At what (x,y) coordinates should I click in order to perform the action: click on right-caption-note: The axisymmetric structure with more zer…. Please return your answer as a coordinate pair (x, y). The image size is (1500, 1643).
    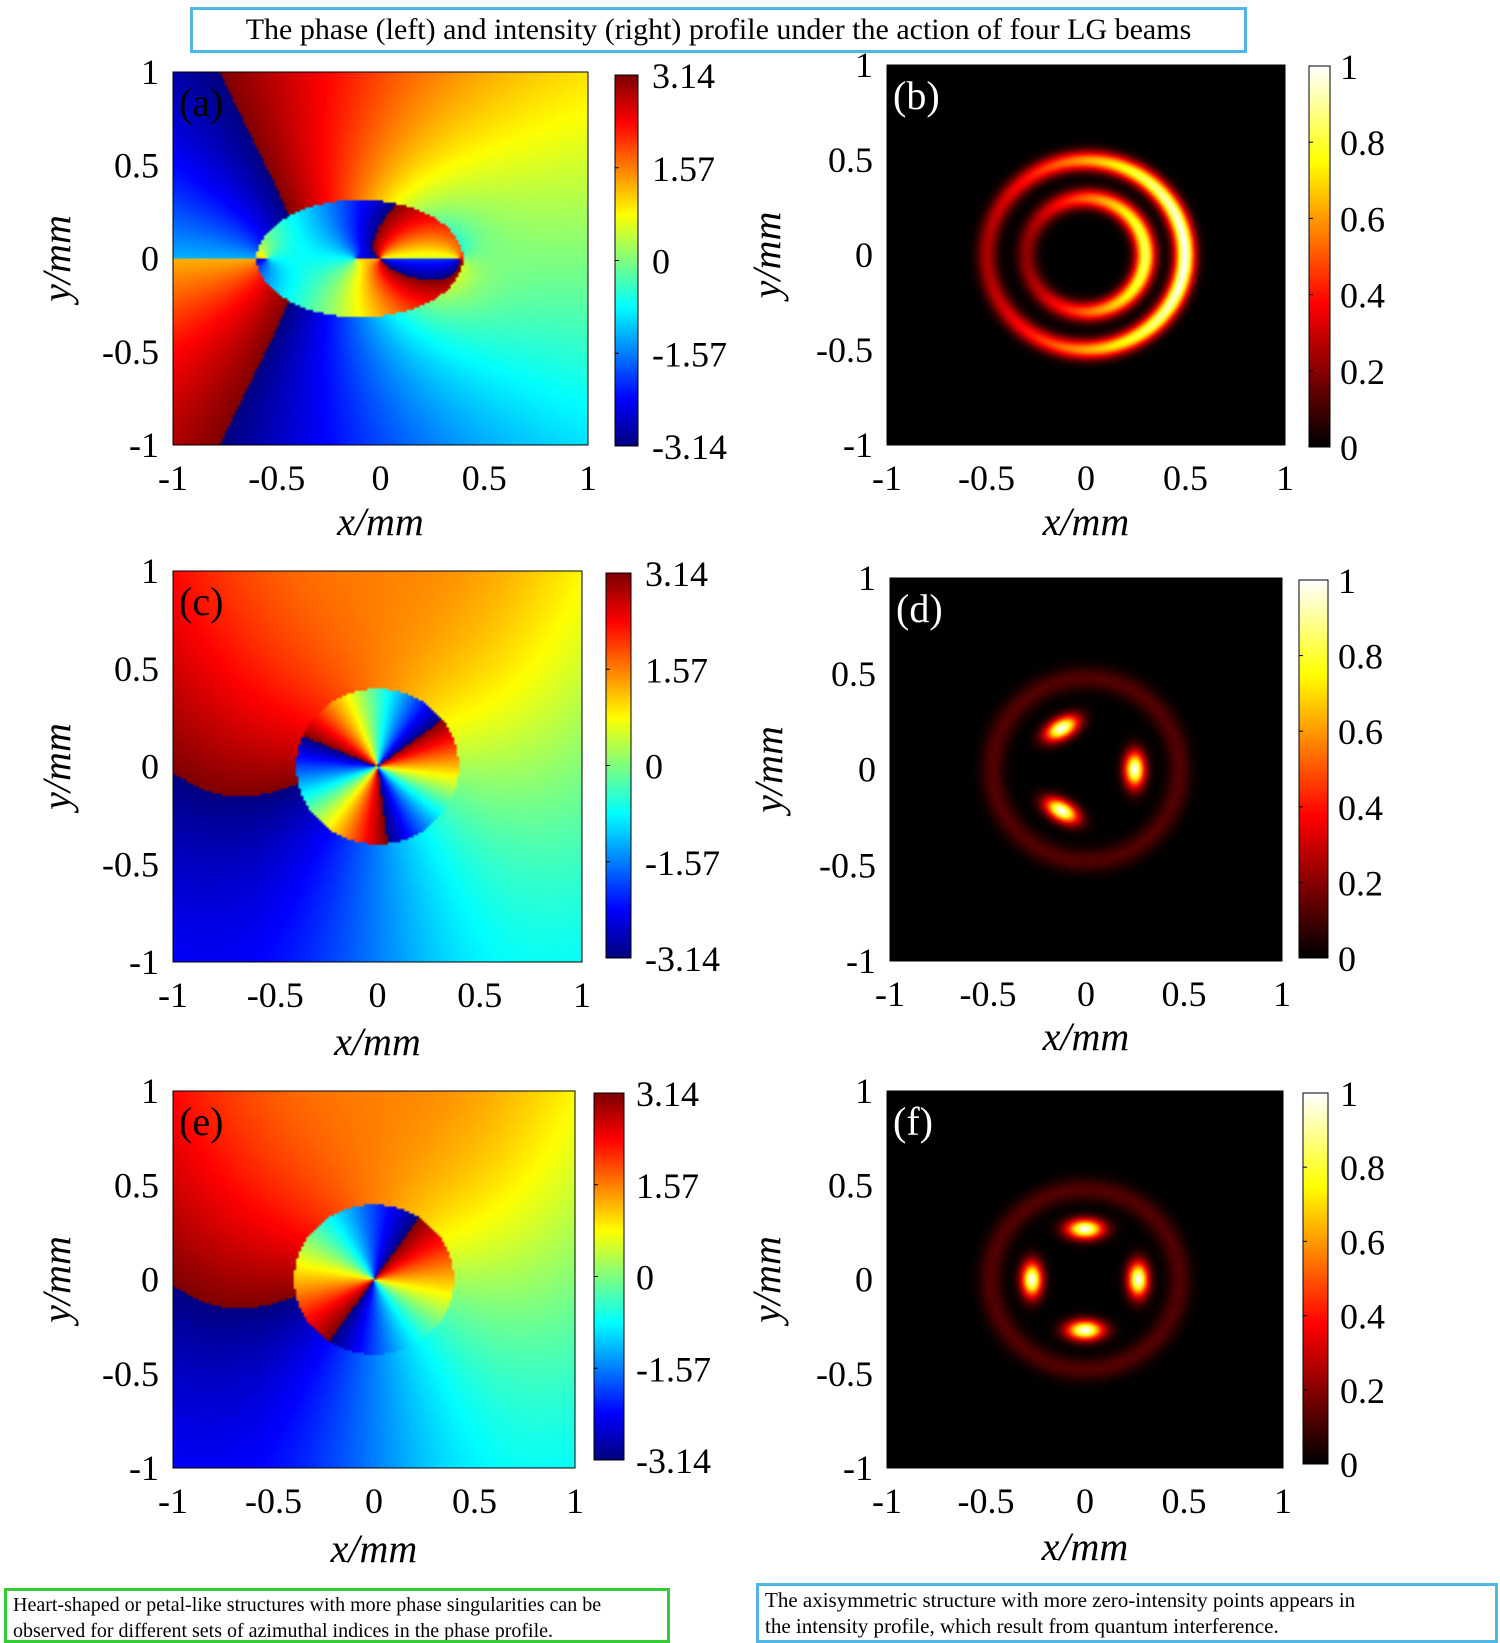
    Looking at the image, I should click on (1127, 1613).